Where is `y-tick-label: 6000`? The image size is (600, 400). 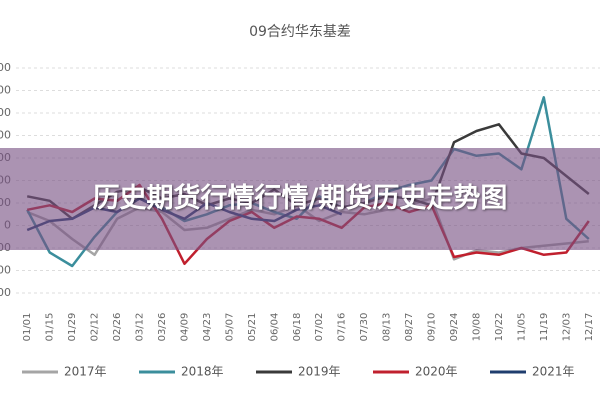
y-tick-label: 6000 is located at coordinates (5, 90).